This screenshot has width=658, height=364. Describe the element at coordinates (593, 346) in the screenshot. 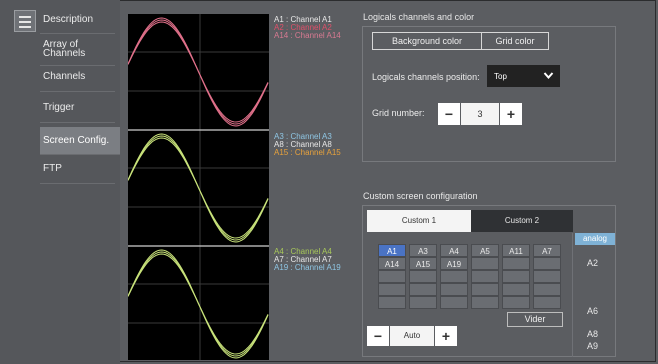

I see `analog-channel-item: A9` at that location.